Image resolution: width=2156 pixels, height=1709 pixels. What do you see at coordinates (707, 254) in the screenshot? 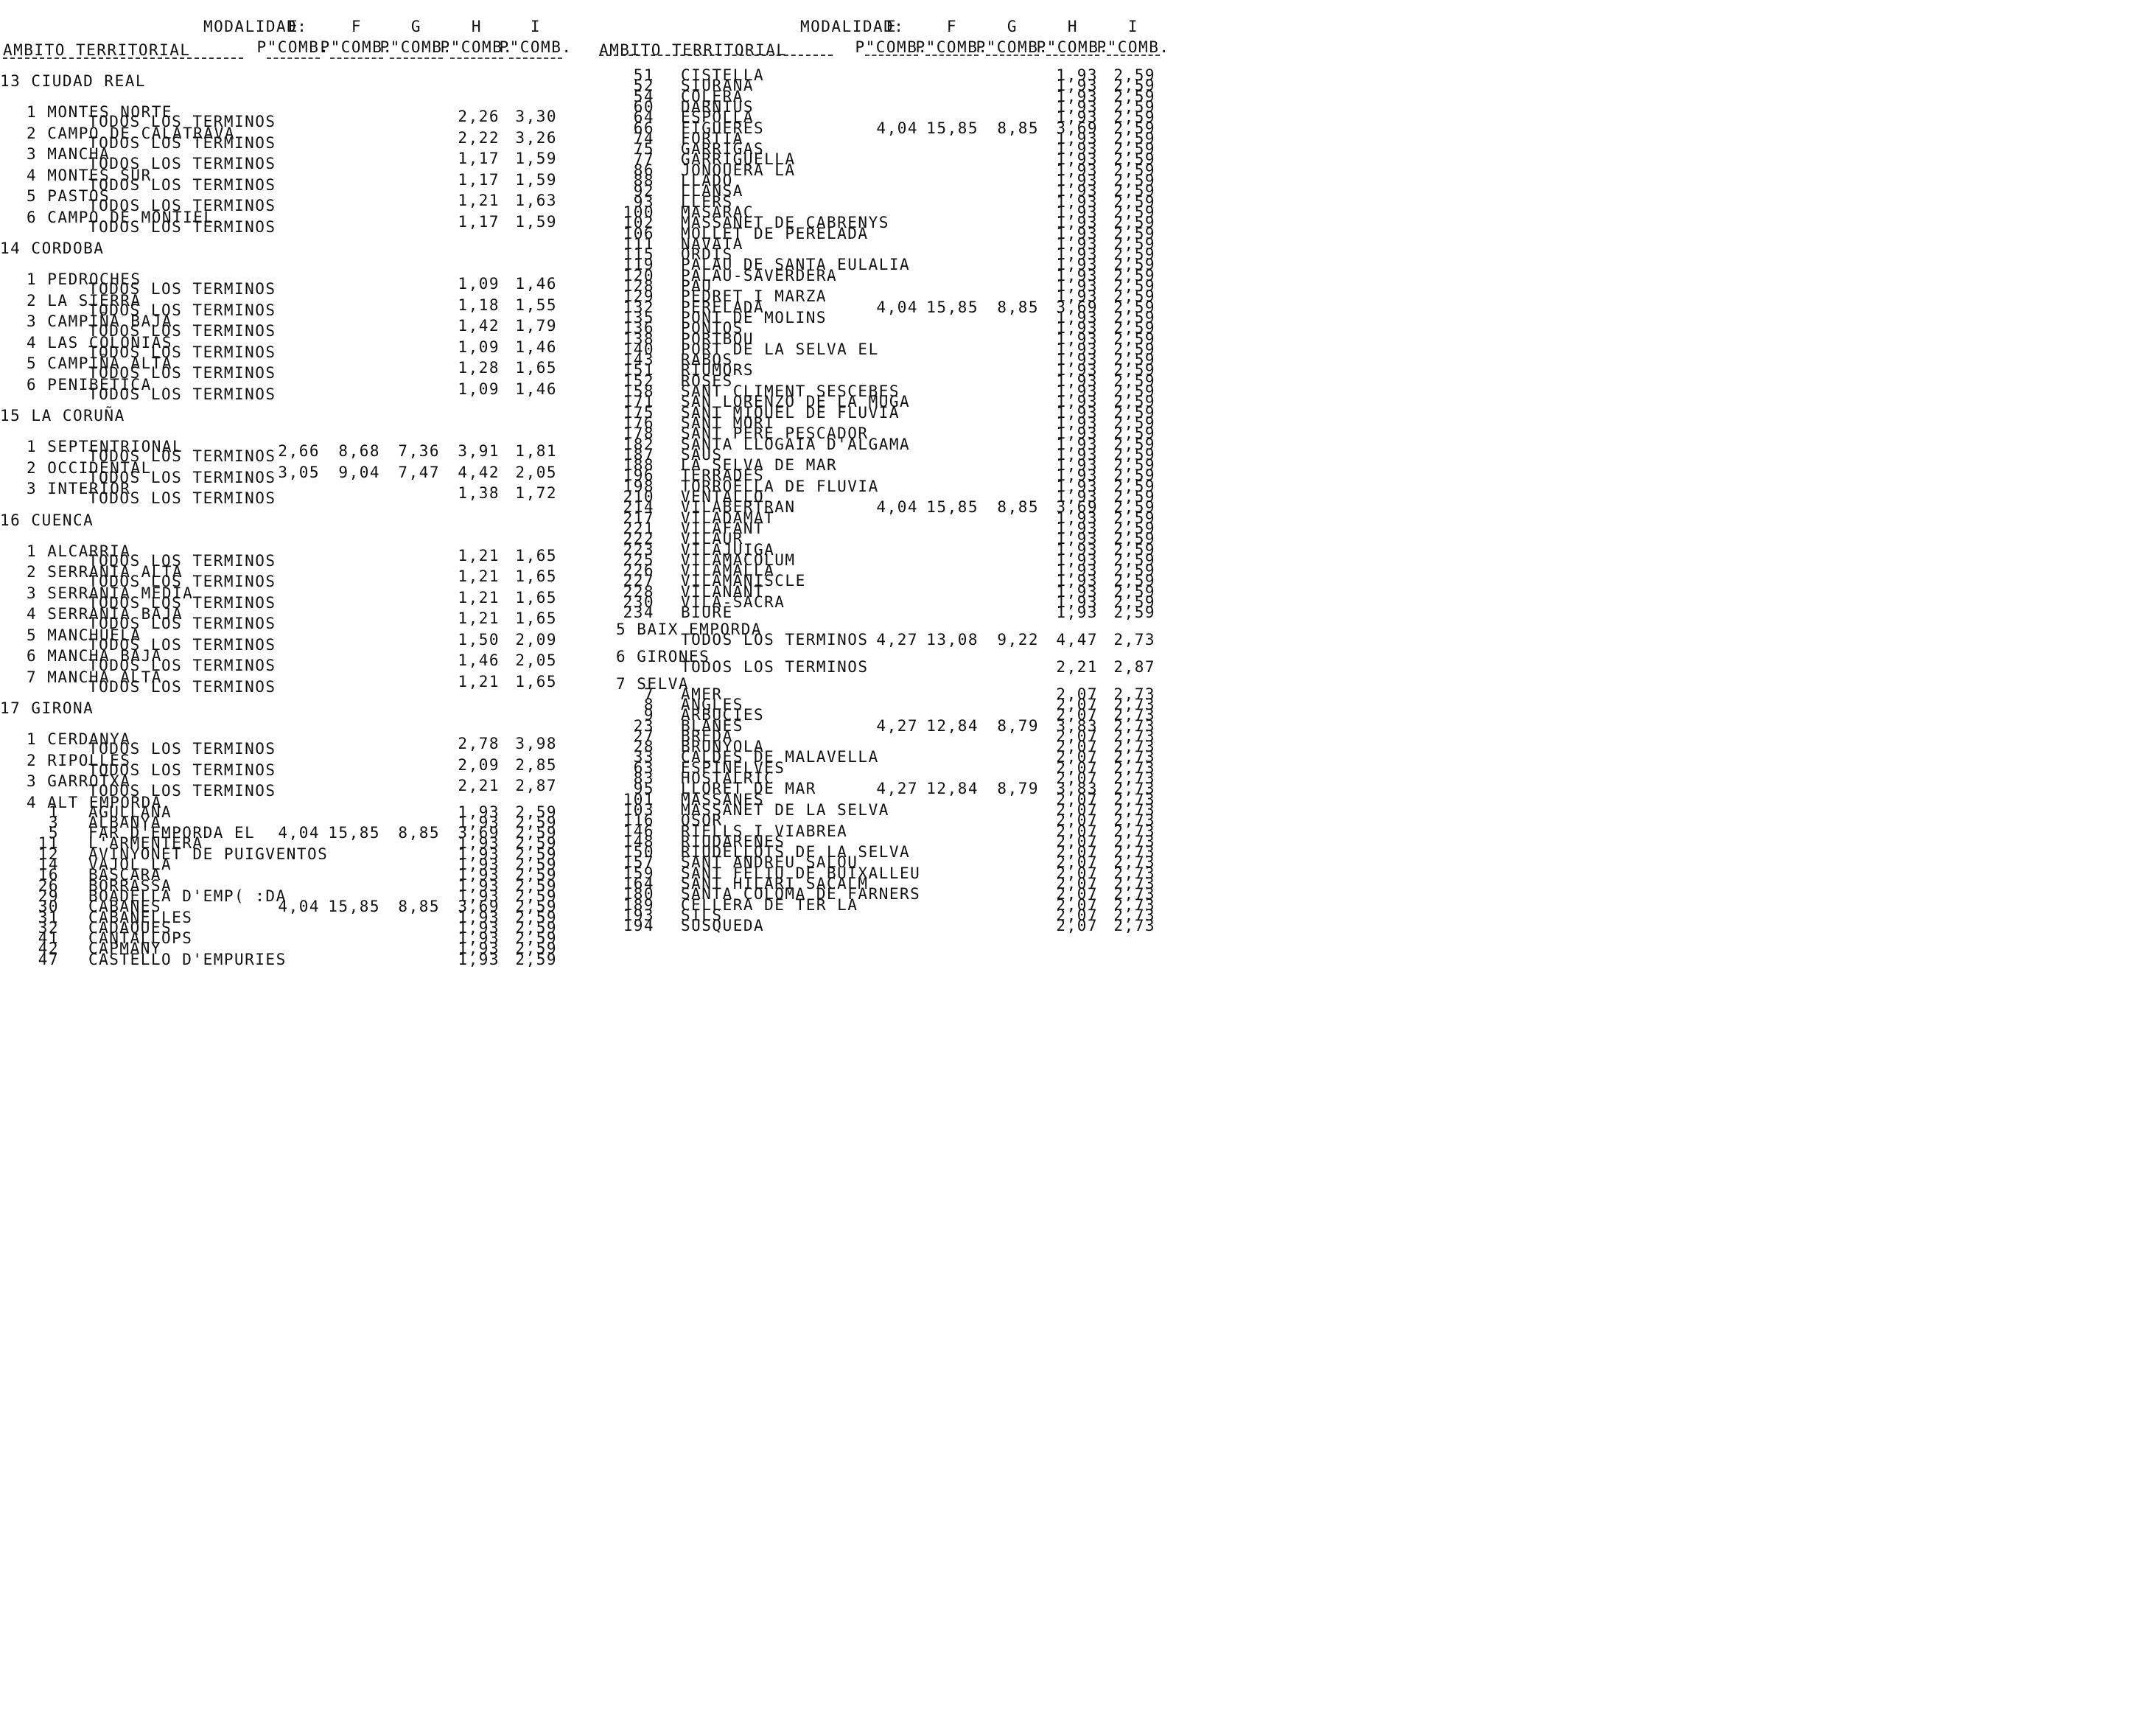
I see `municipality-name: ORDIS` at bounding box center [707, 254].